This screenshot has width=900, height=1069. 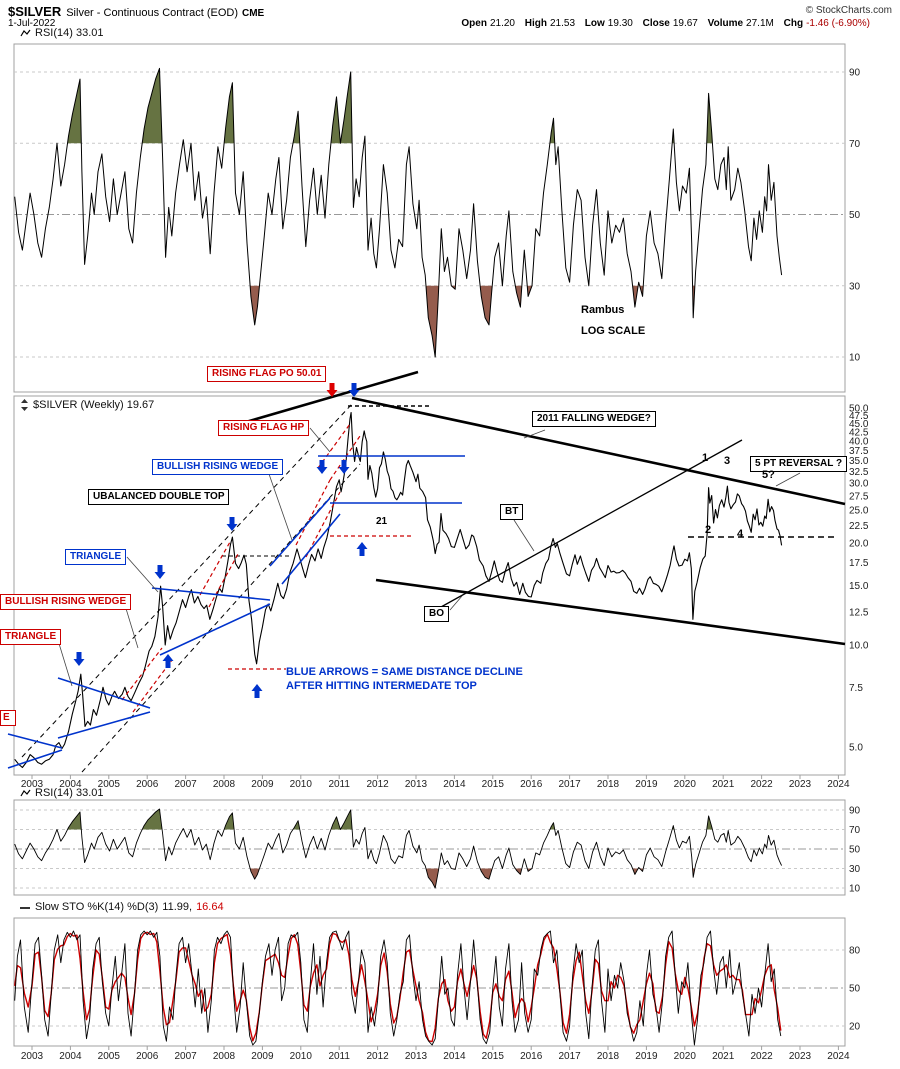 I want to click on year-label: 2024, so click(x=838, y=784).